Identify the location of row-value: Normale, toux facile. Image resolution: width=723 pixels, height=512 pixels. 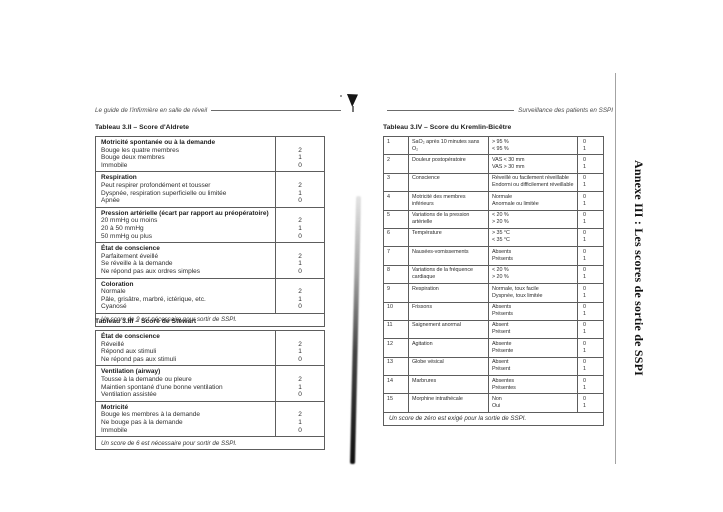
(515, 288).